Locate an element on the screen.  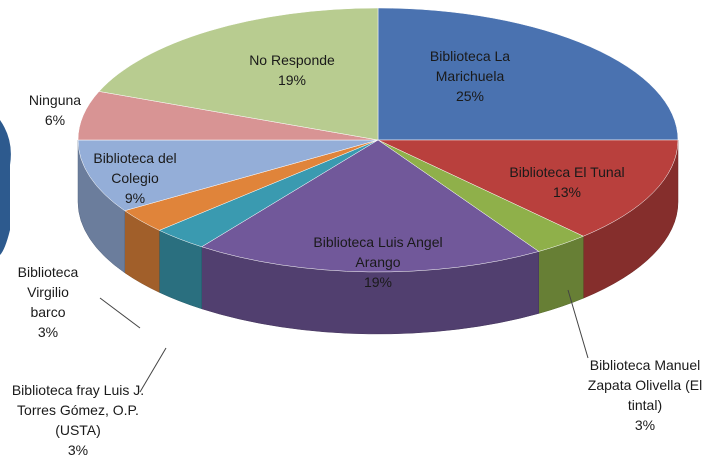
slice-name: Biblioteca Virgilio barco is located at coordinates (48, 292).